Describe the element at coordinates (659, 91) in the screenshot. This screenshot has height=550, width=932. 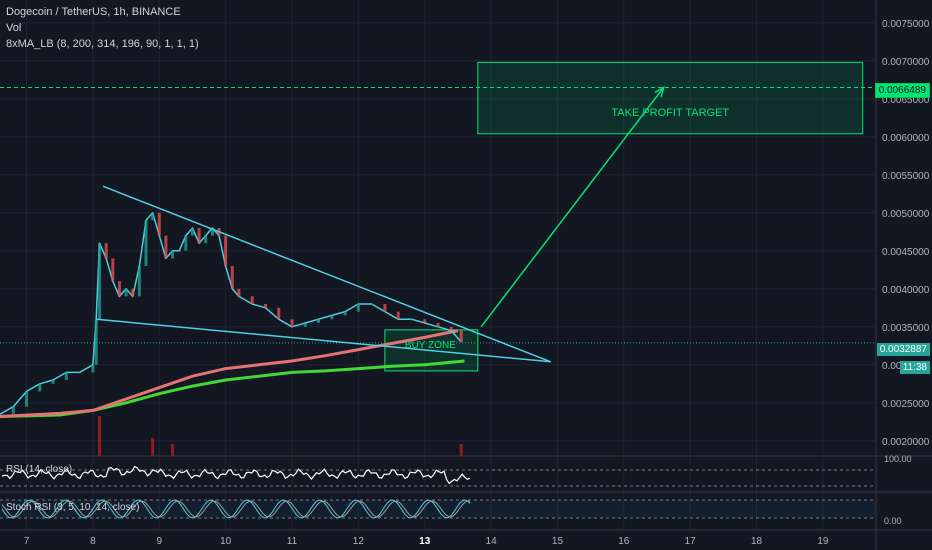
I see `target-arrow-head` at that location.